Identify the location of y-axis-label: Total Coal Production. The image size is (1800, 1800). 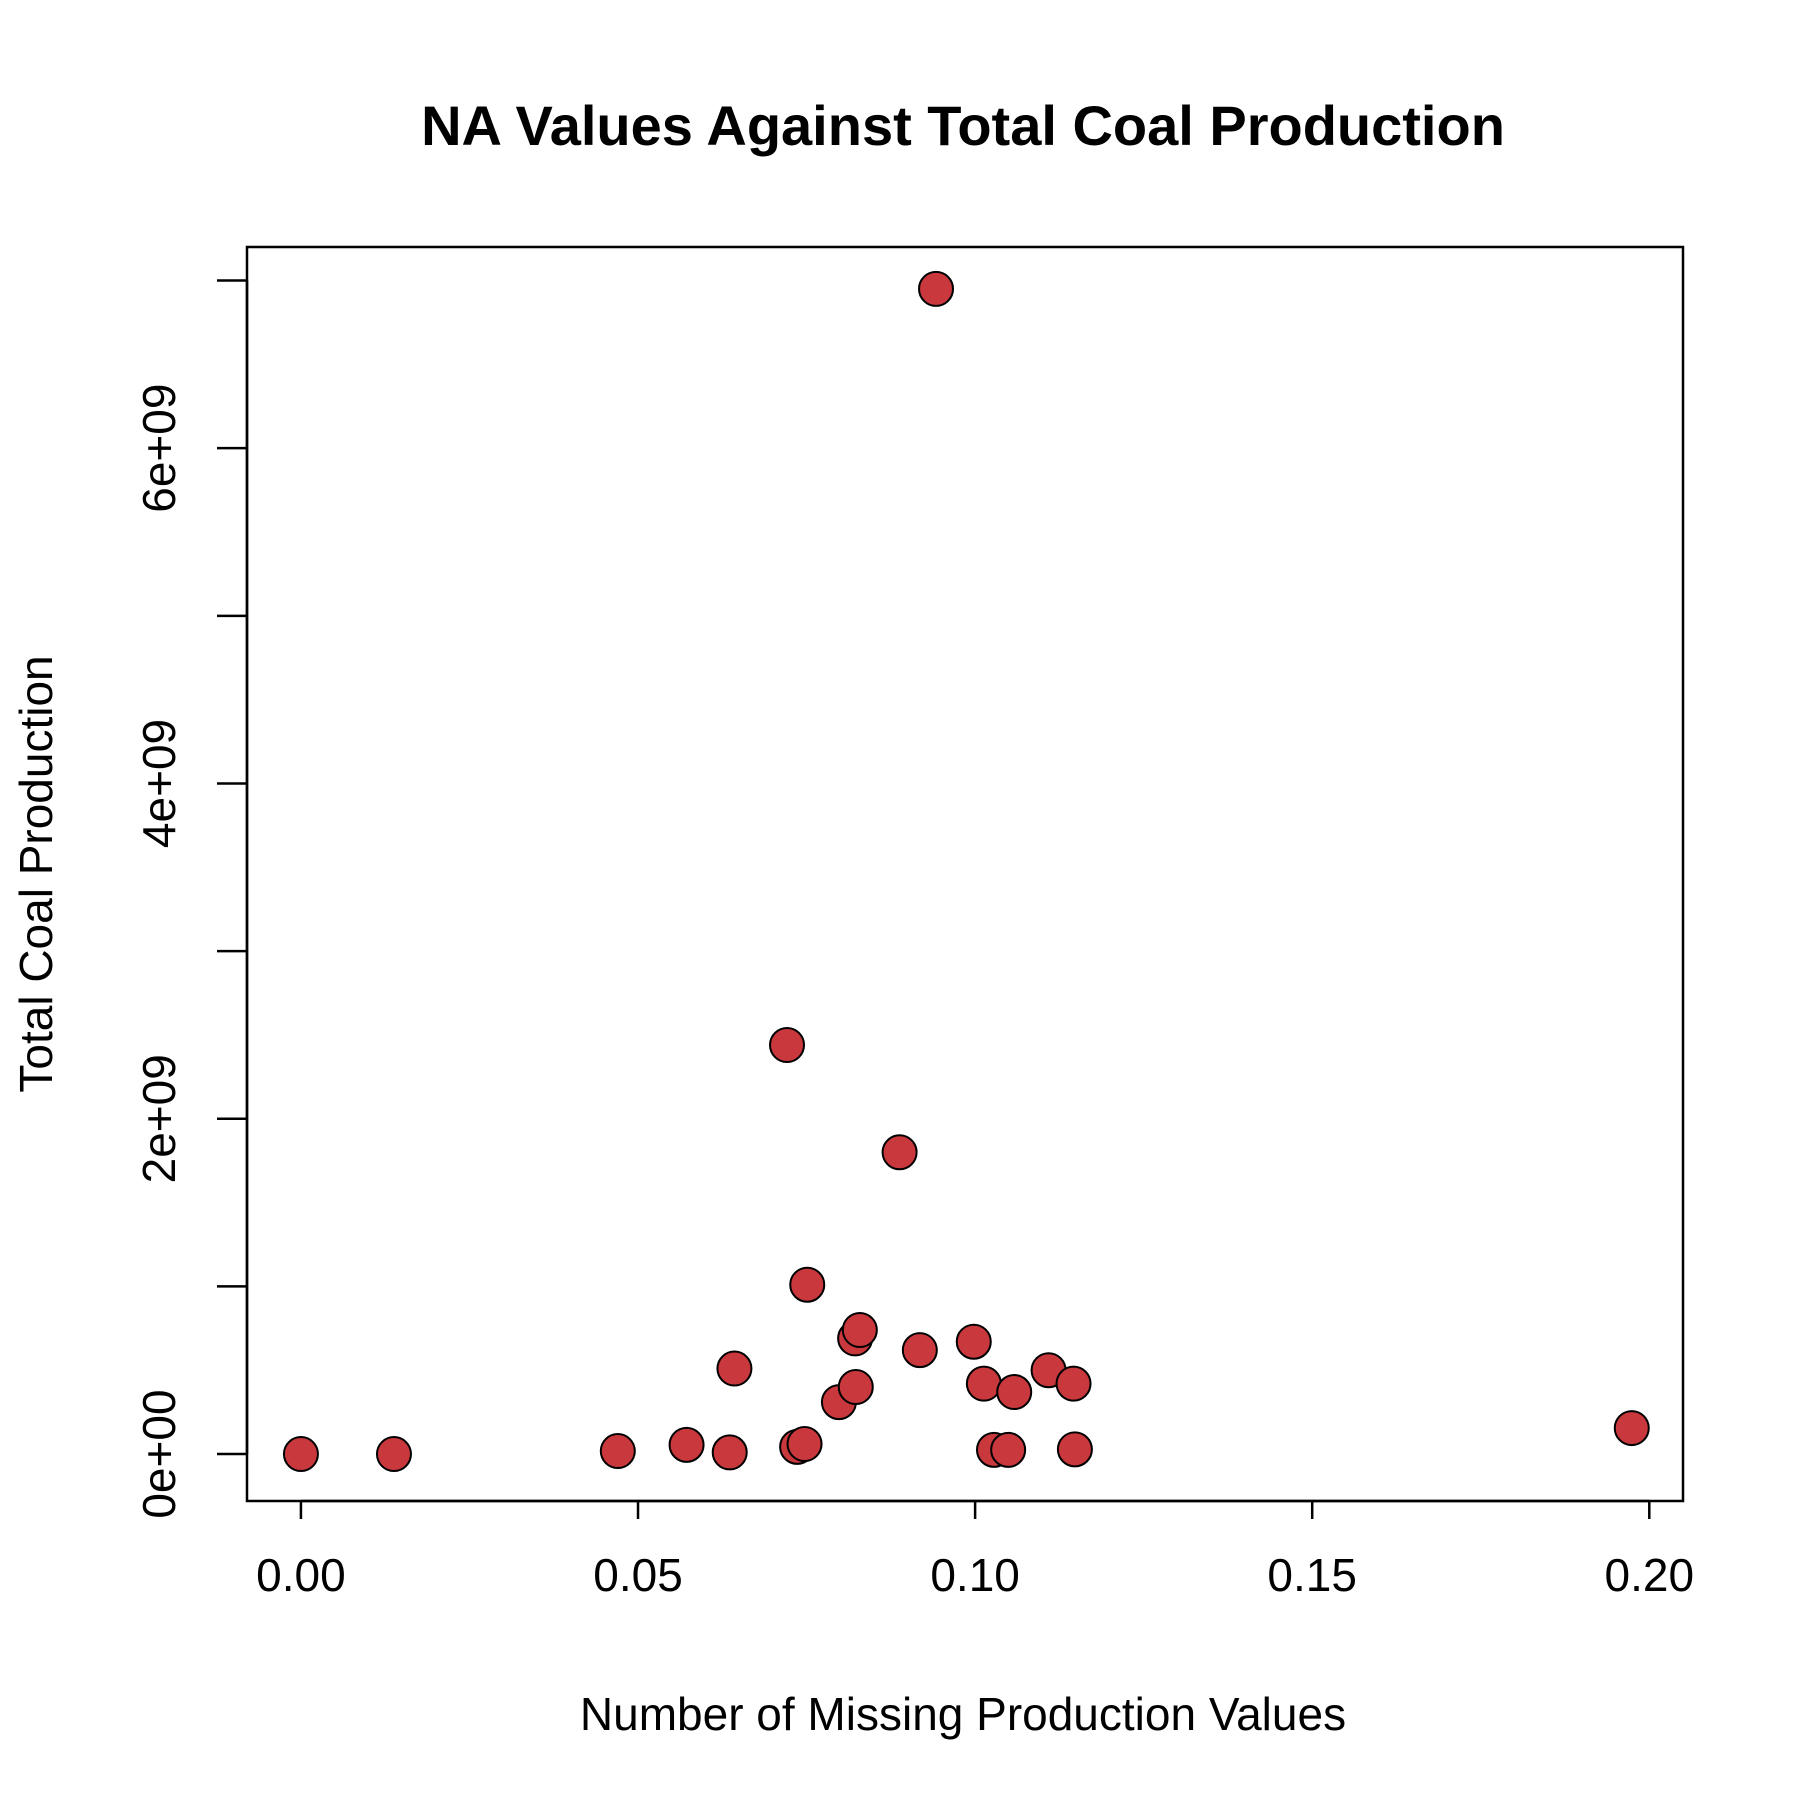
(36, 873).